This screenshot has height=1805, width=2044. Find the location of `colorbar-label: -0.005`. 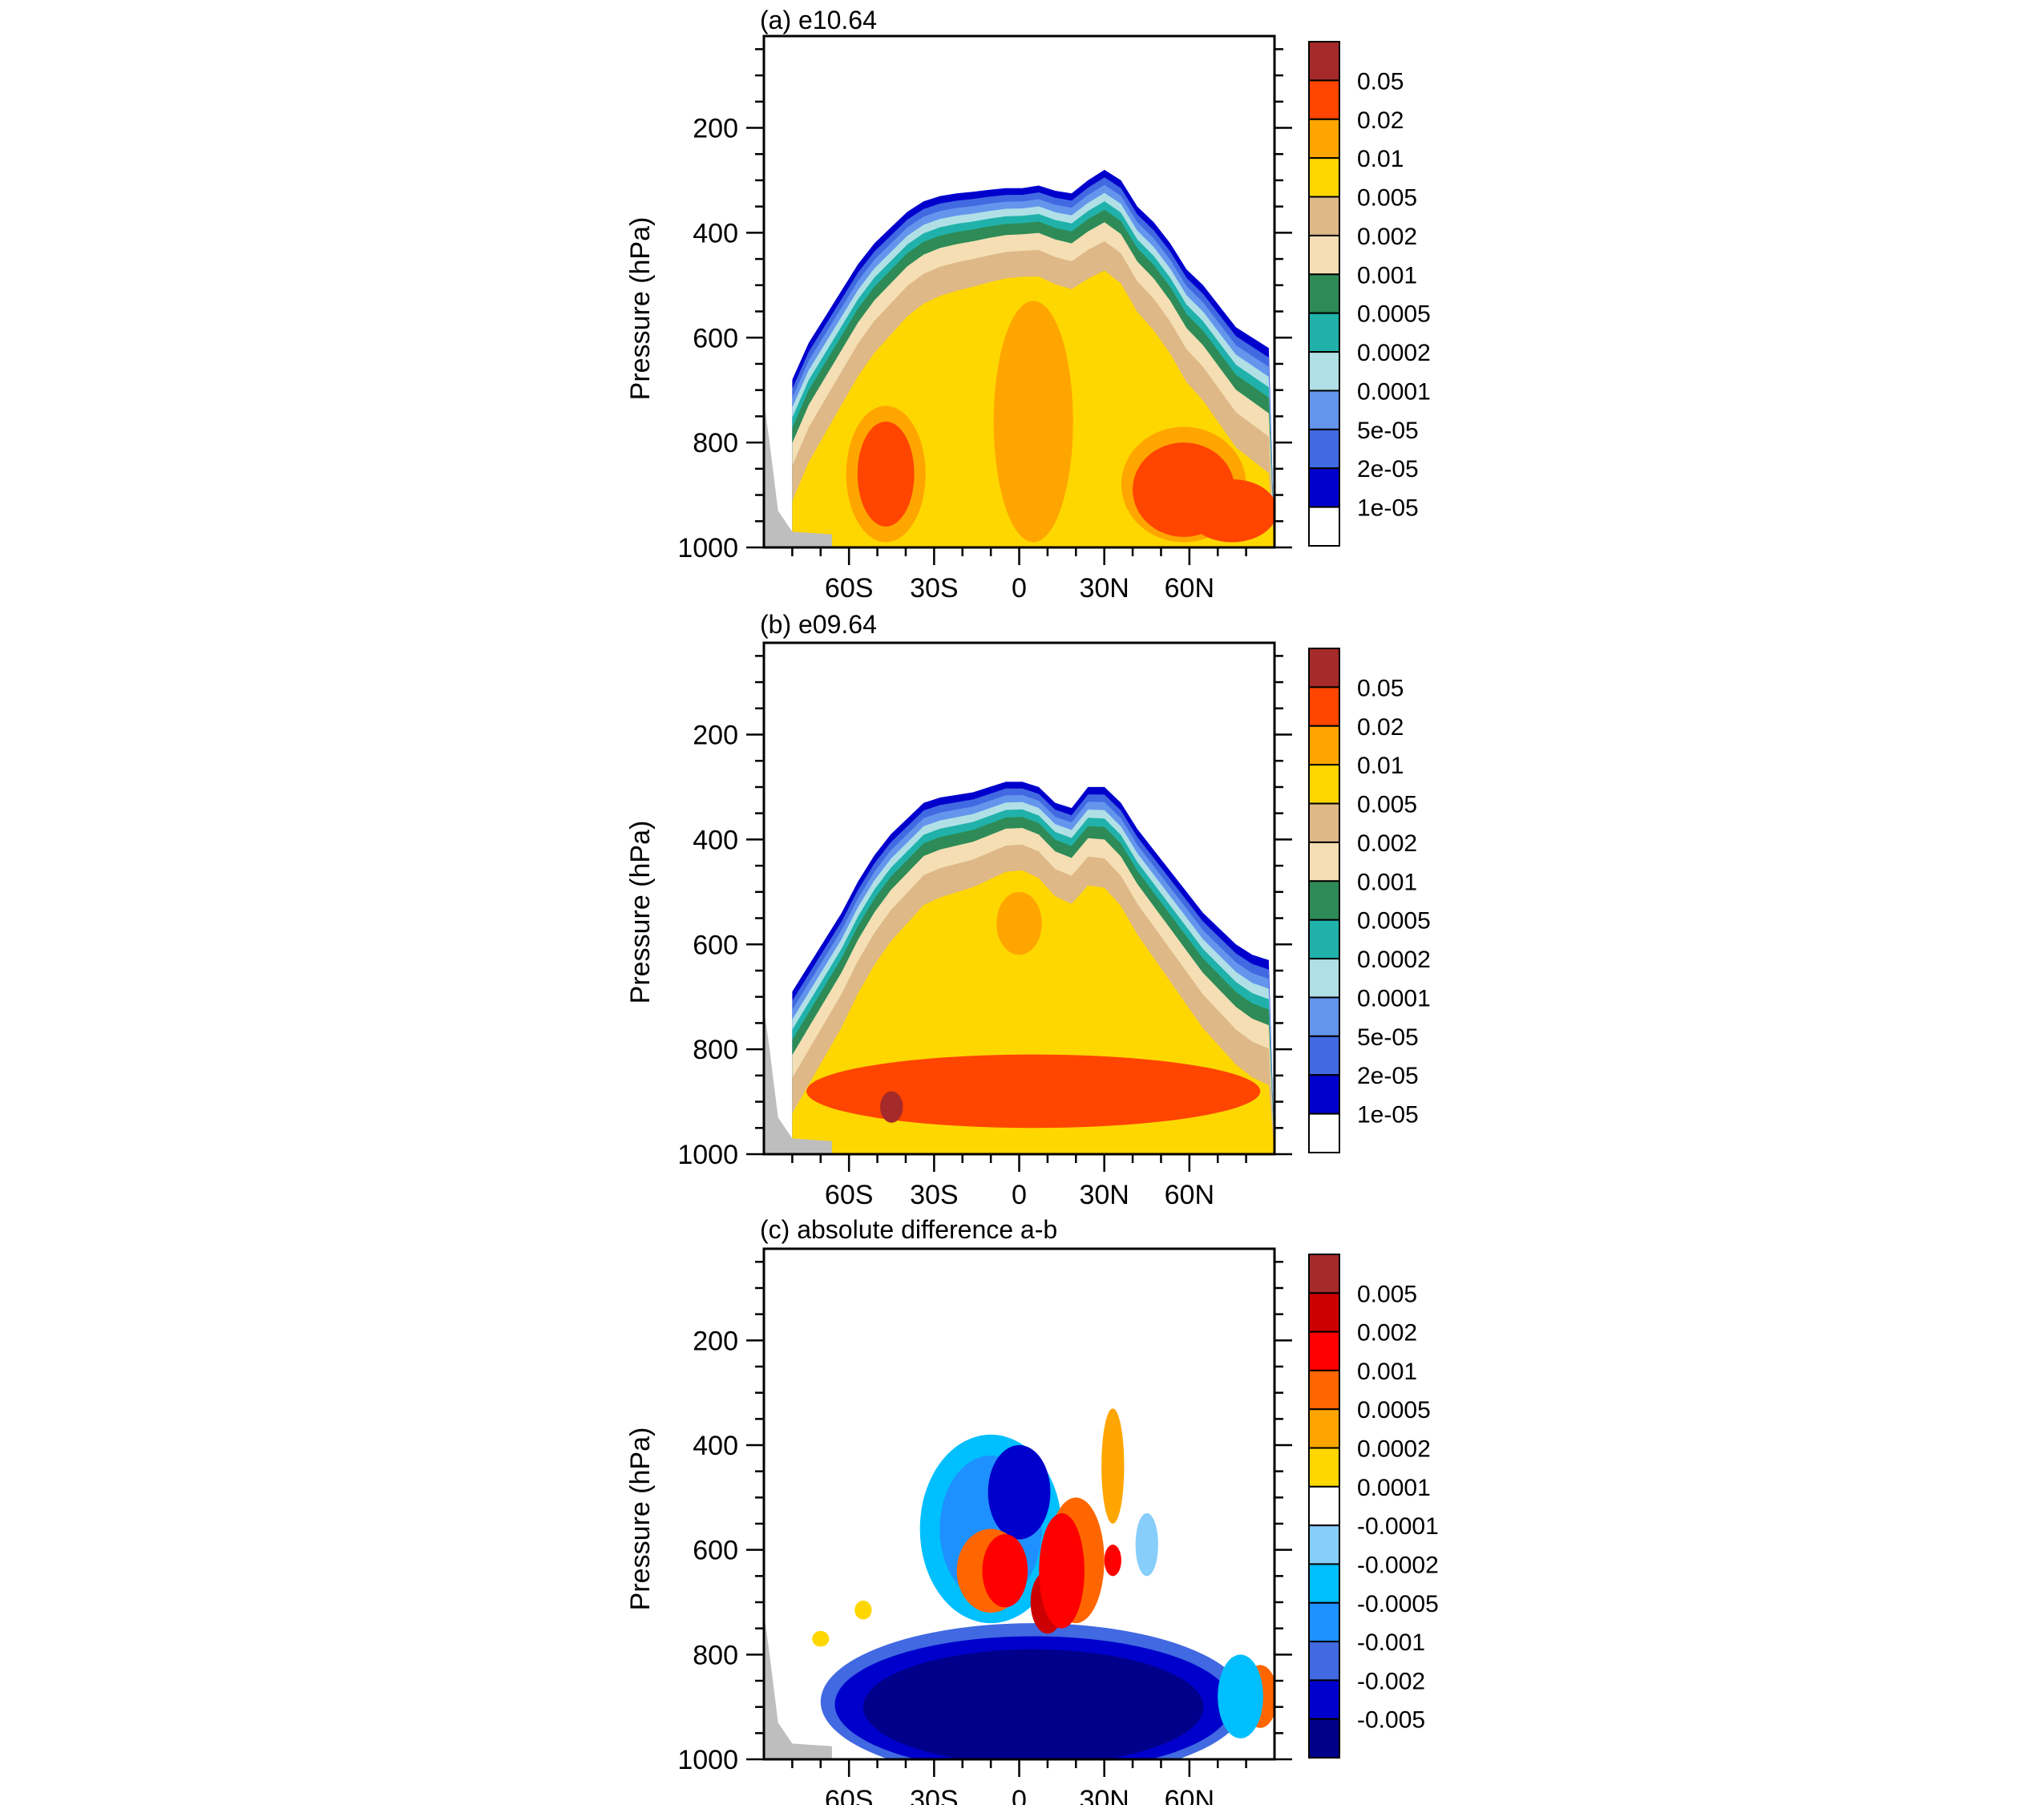

colorbar-label: -0.005 is located at coordinates (1391, 1720).